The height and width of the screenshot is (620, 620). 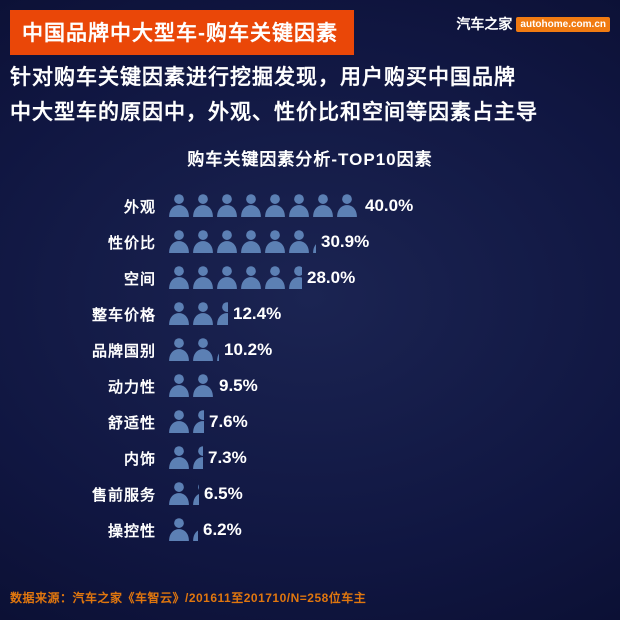 I want to click on intro-line-2: 中大型车的原因中，外观、性价比和空间等因素占主导, so click(x=274, y=112).